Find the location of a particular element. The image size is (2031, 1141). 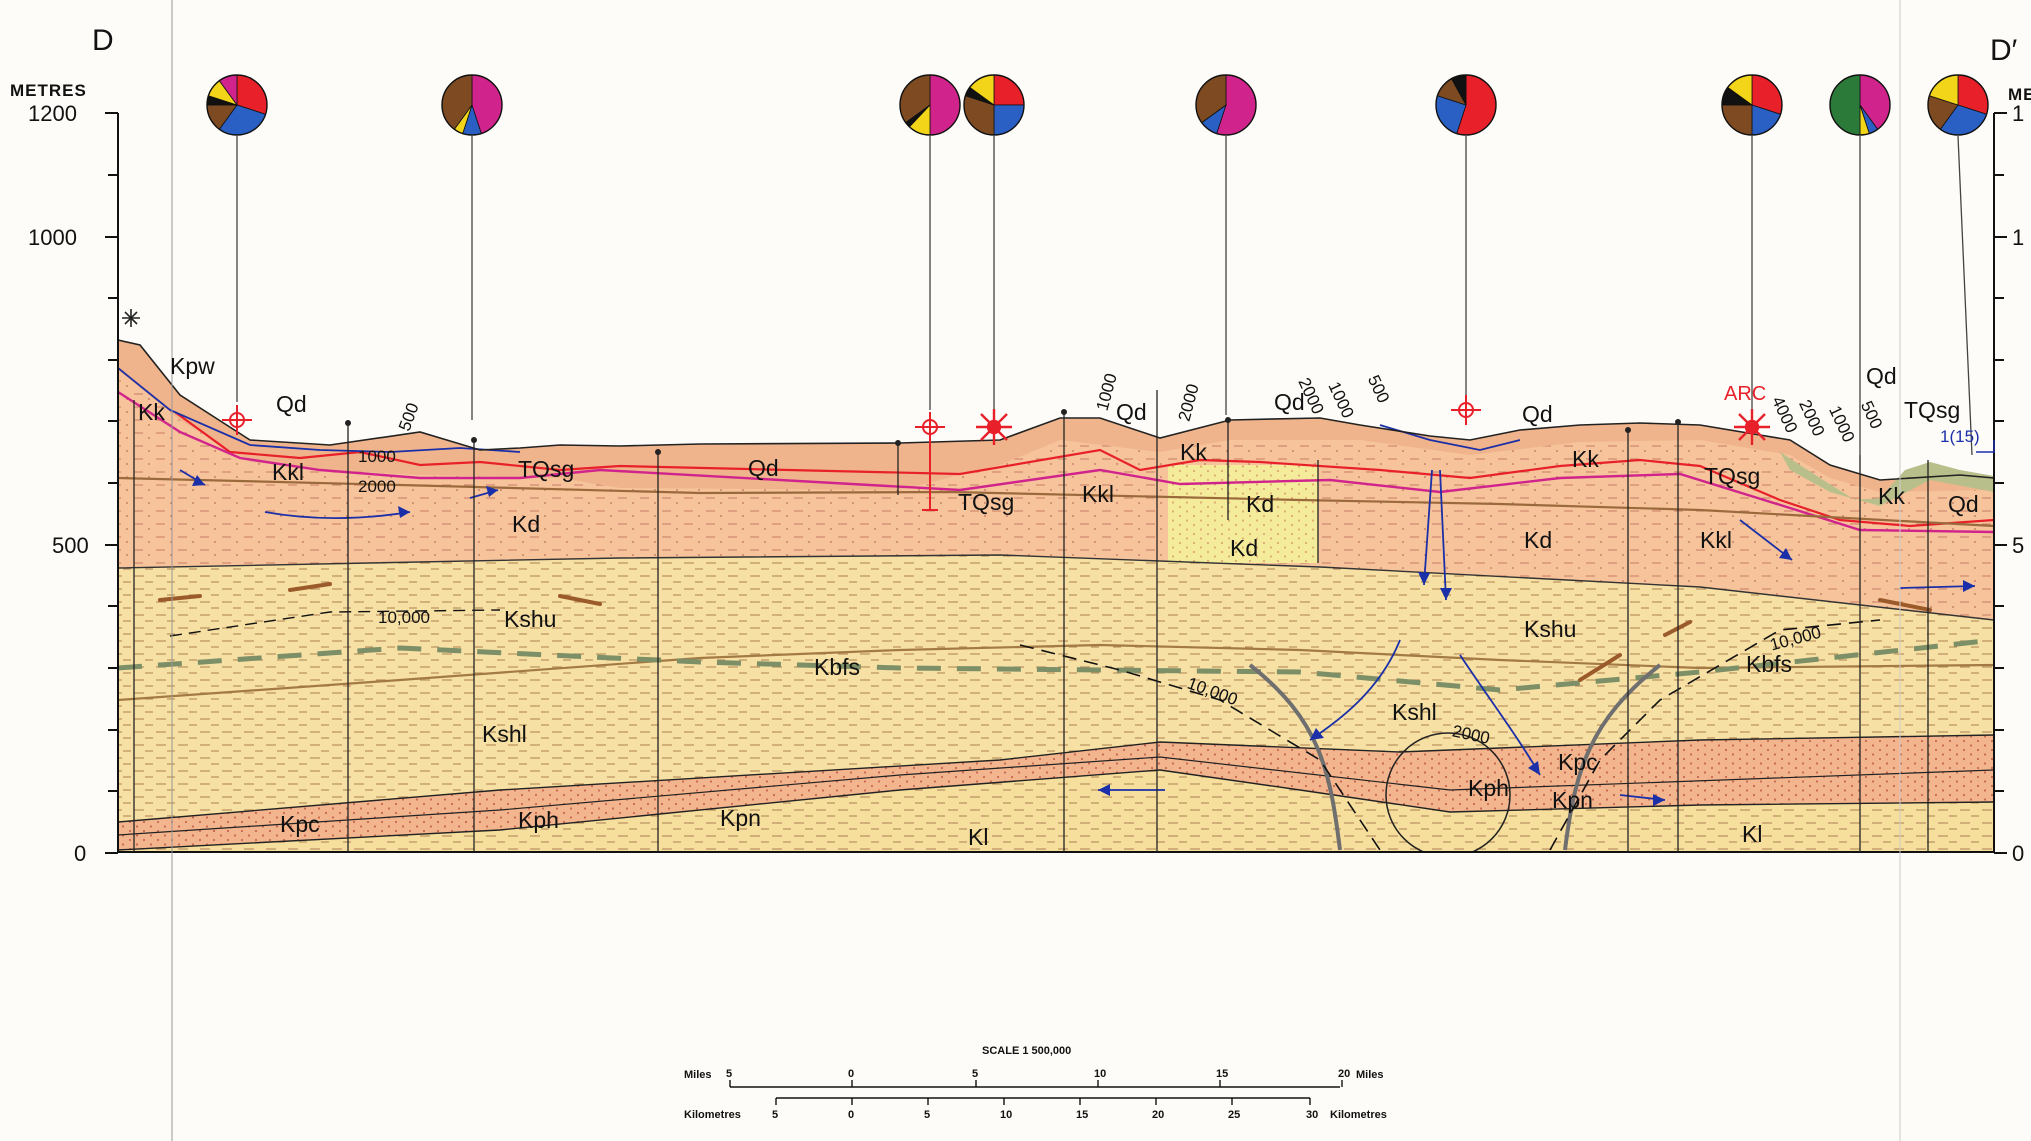

right-tick-500: 5 is located at coordinates (2018, 545).